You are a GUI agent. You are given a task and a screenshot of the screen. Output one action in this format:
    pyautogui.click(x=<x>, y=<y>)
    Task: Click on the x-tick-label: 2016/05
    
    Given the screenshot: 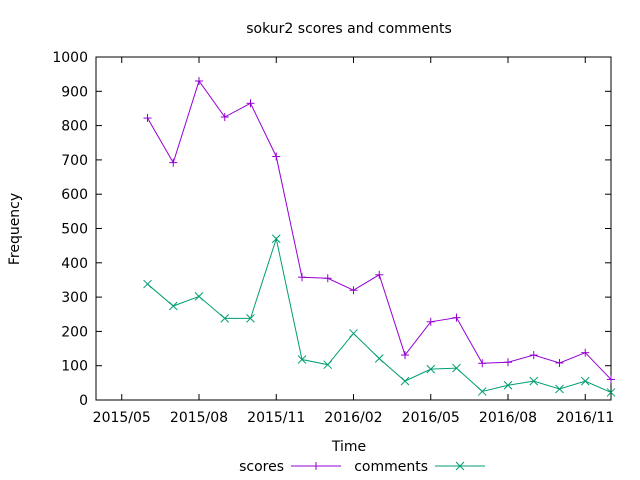 What is the action you would take?
    pyautogui.click(x=431, y=418)
    